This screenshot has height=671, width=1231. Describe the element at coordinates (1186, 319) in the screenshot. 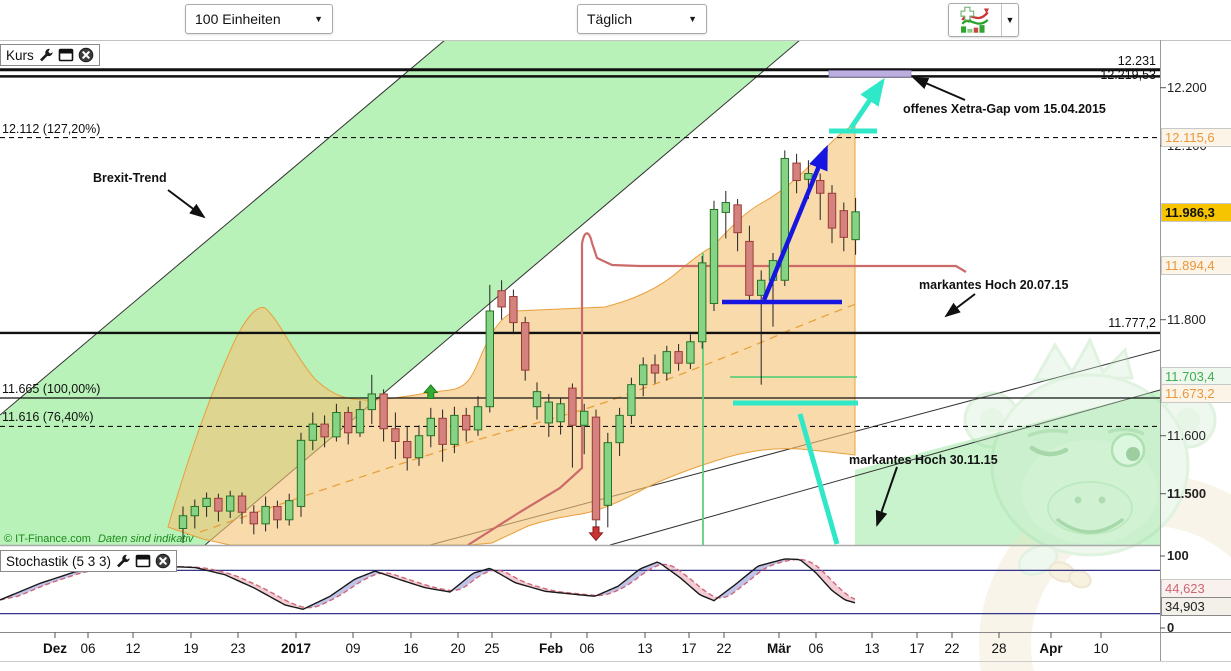

I see `price-axis-tick-label: 11.800` at that location.